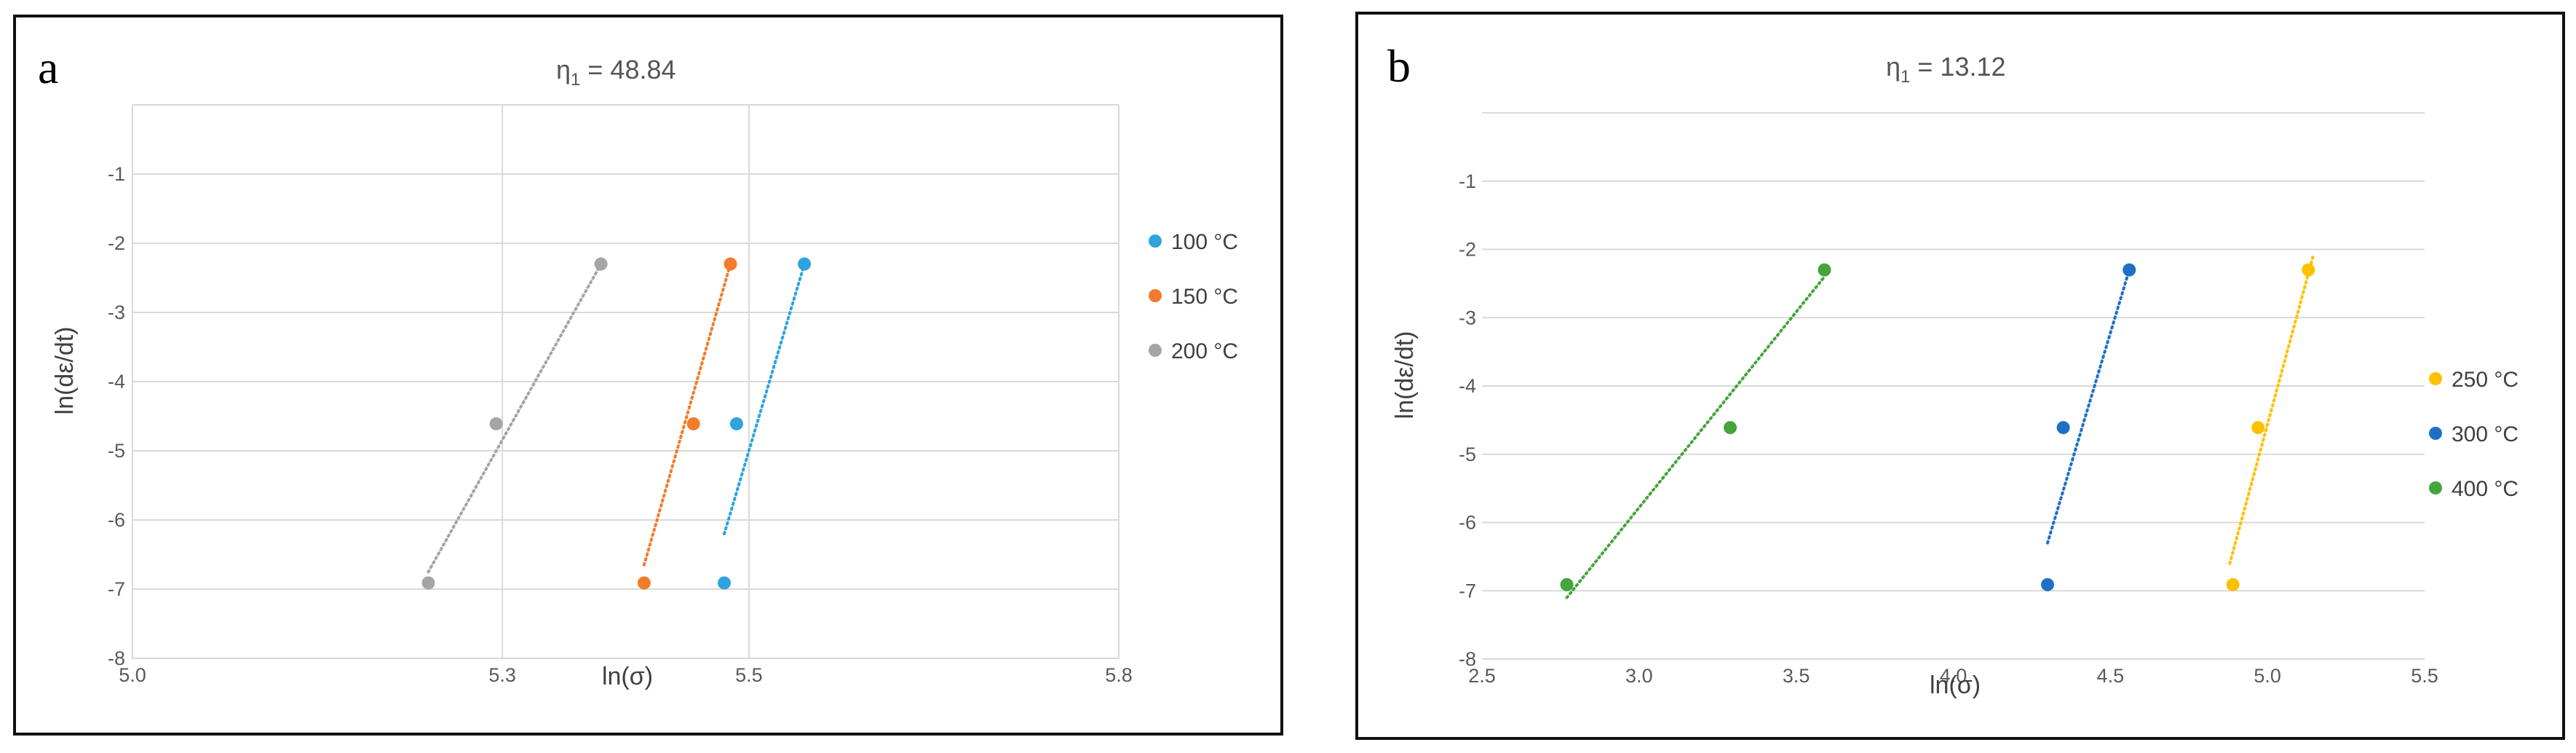 Image resolution: width=2576 pixels, height=753 pixels. Describe the element at coordinates (1953, 676) in the screenshot. I see `x-tick-label: 4.0` at that location.